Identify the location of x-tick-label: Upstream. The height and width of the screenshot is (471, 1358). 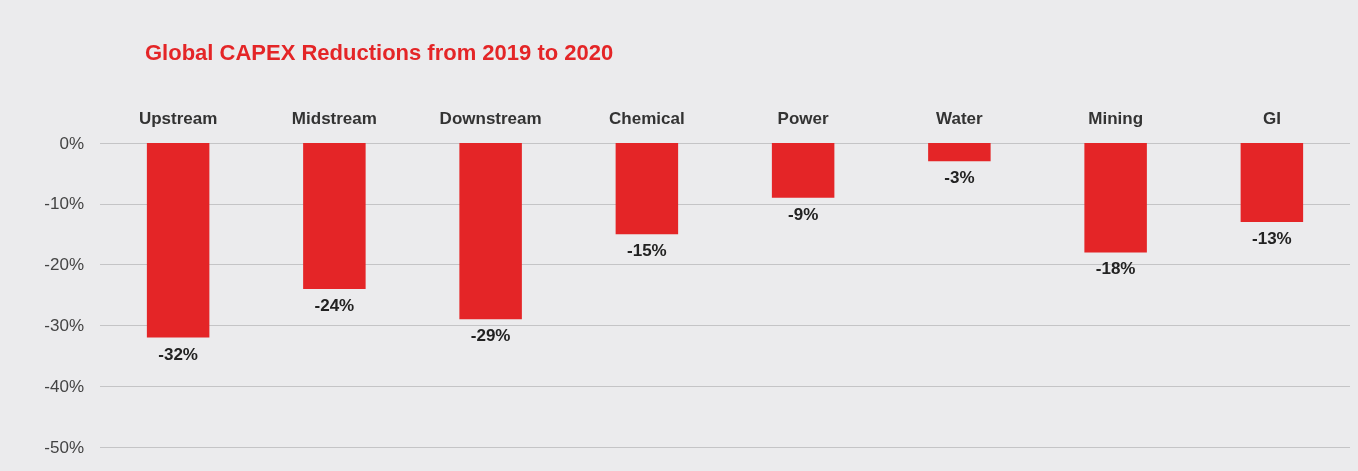
(178, 118).